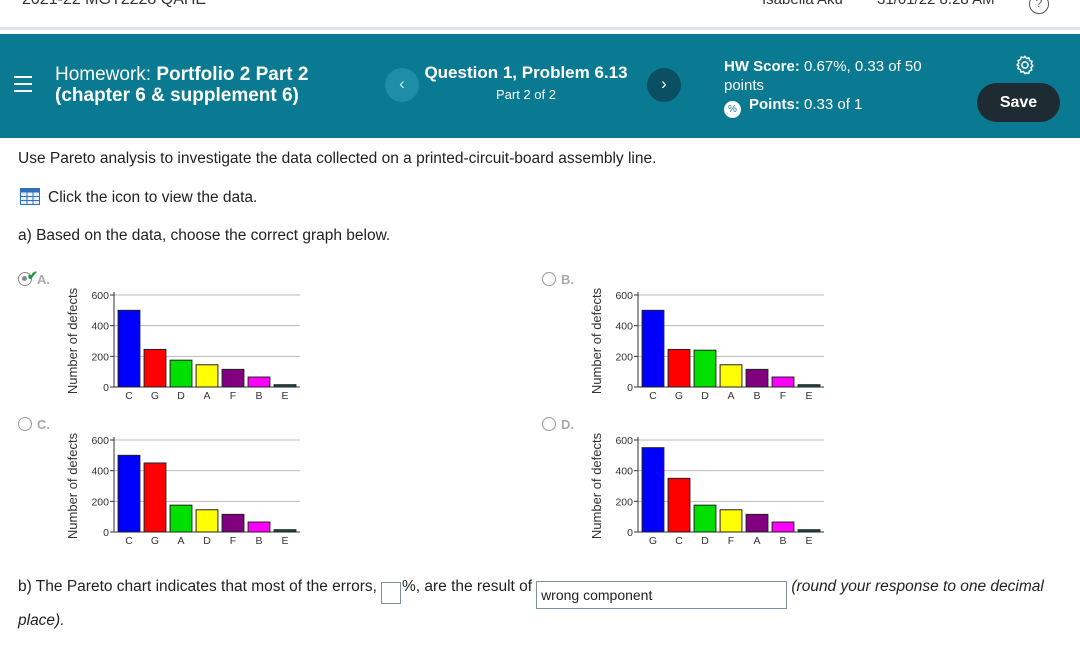  I want to click on homework-prefix: Homework:, so click(106, 74).